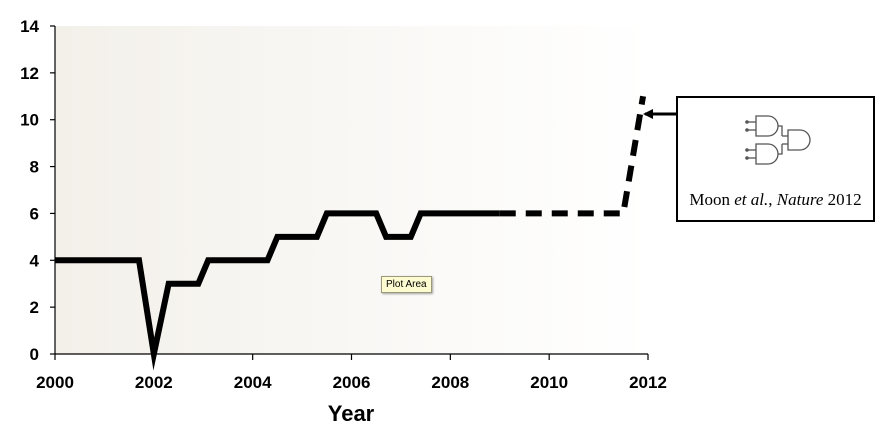 The width and height of the screenshot is (893, 440). I want to click on y-tick-label: 6, so click(34, 213).